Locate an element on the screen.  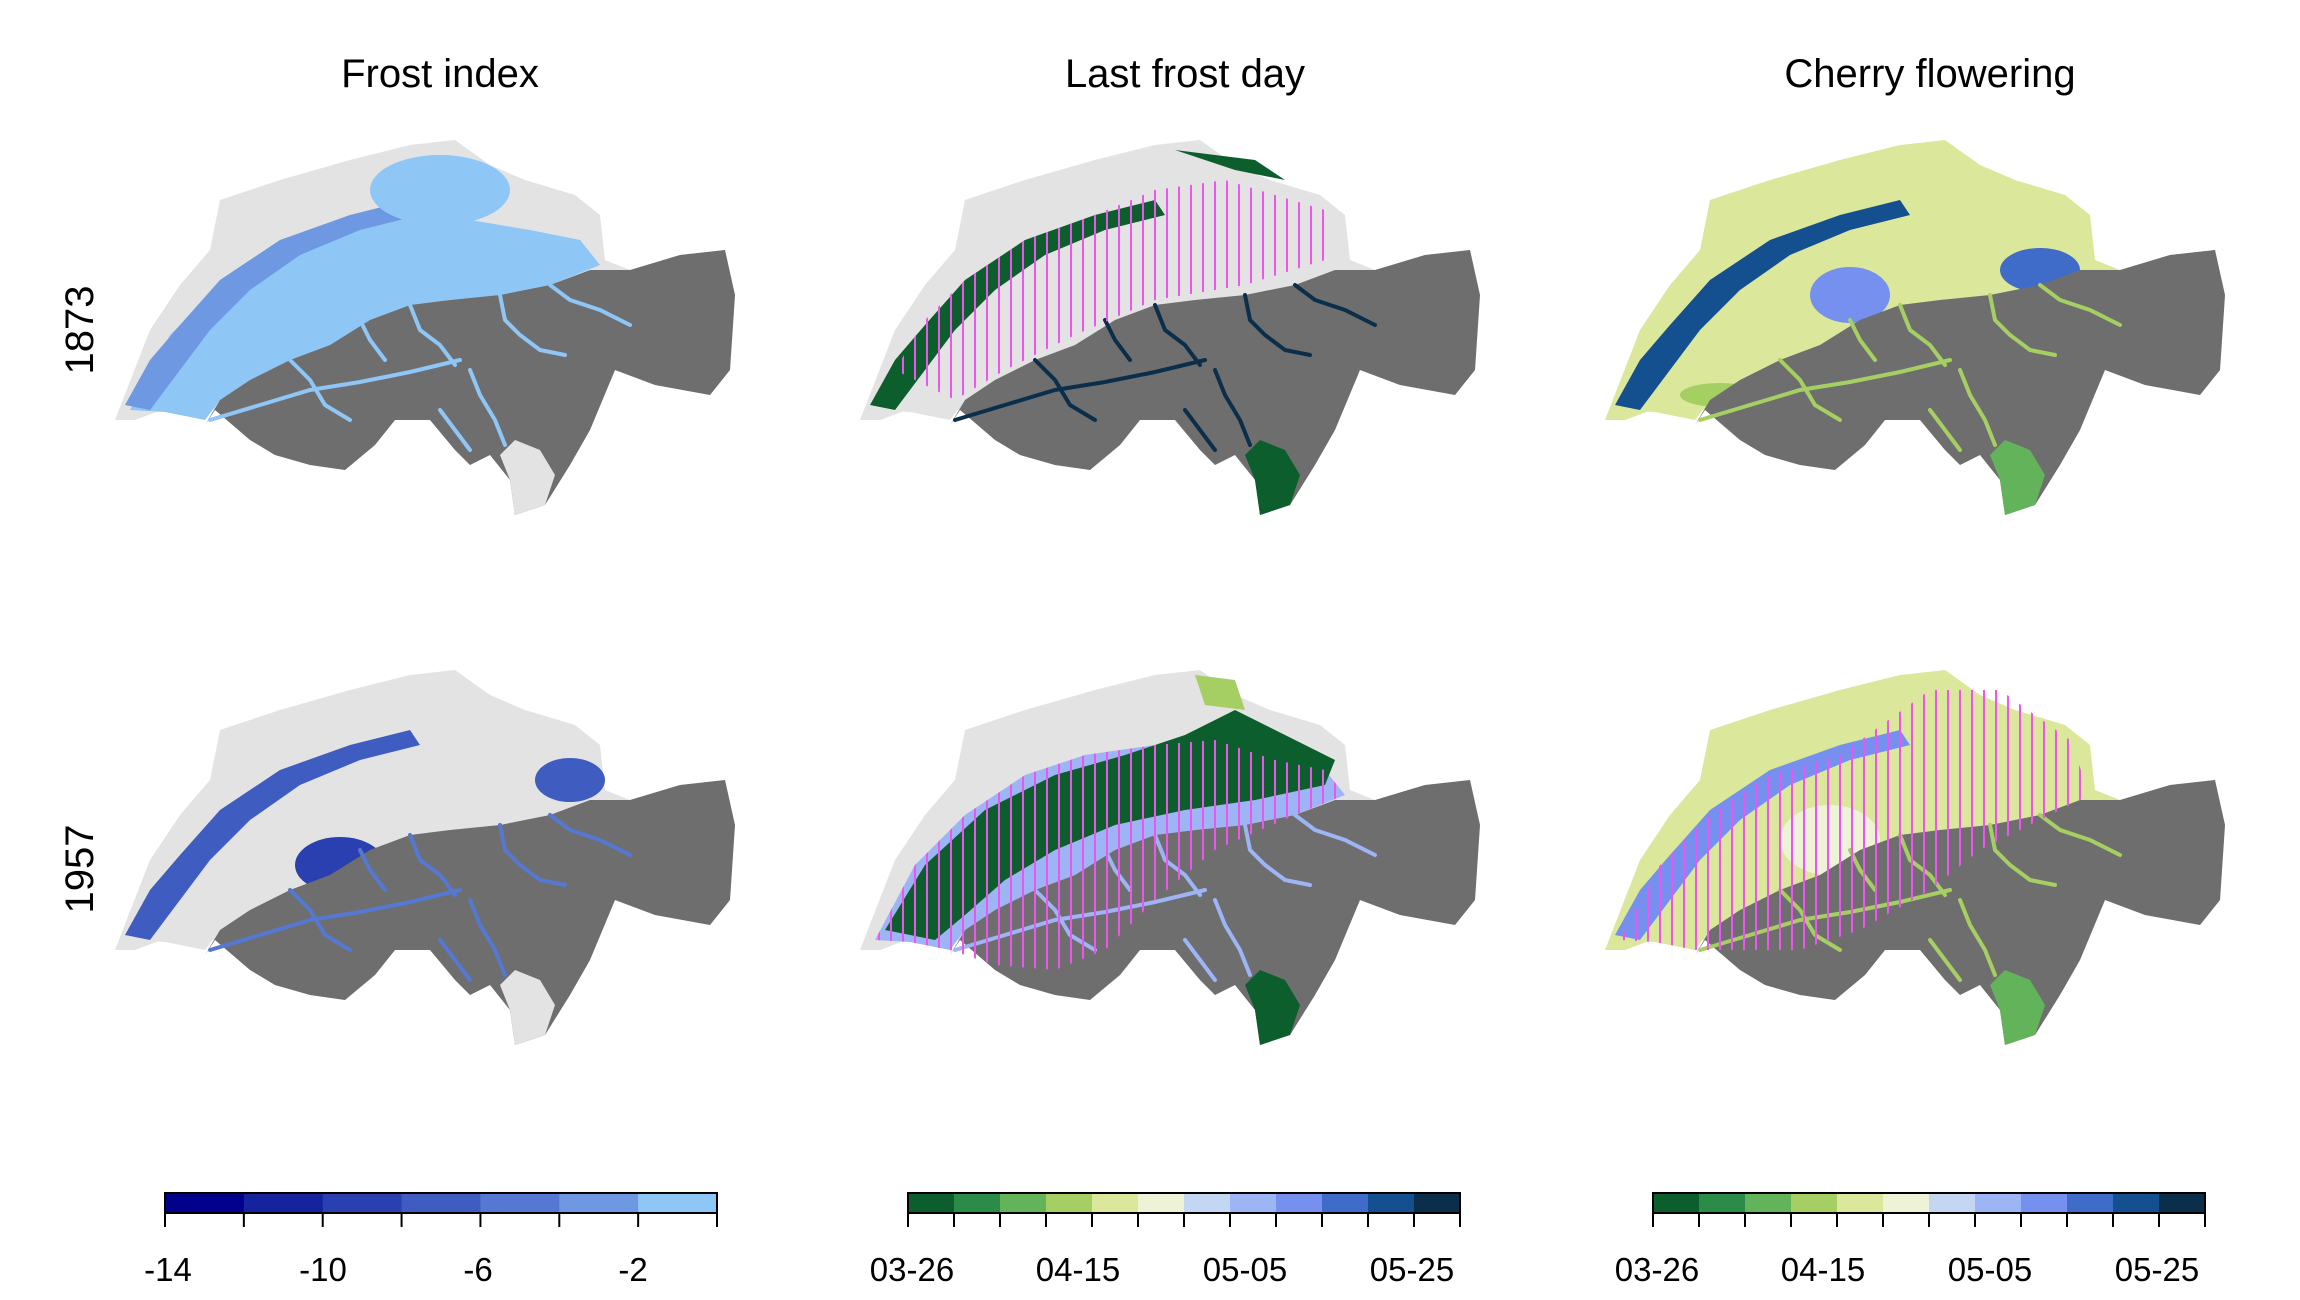
late-patch is located at coordinates (1850, 295).